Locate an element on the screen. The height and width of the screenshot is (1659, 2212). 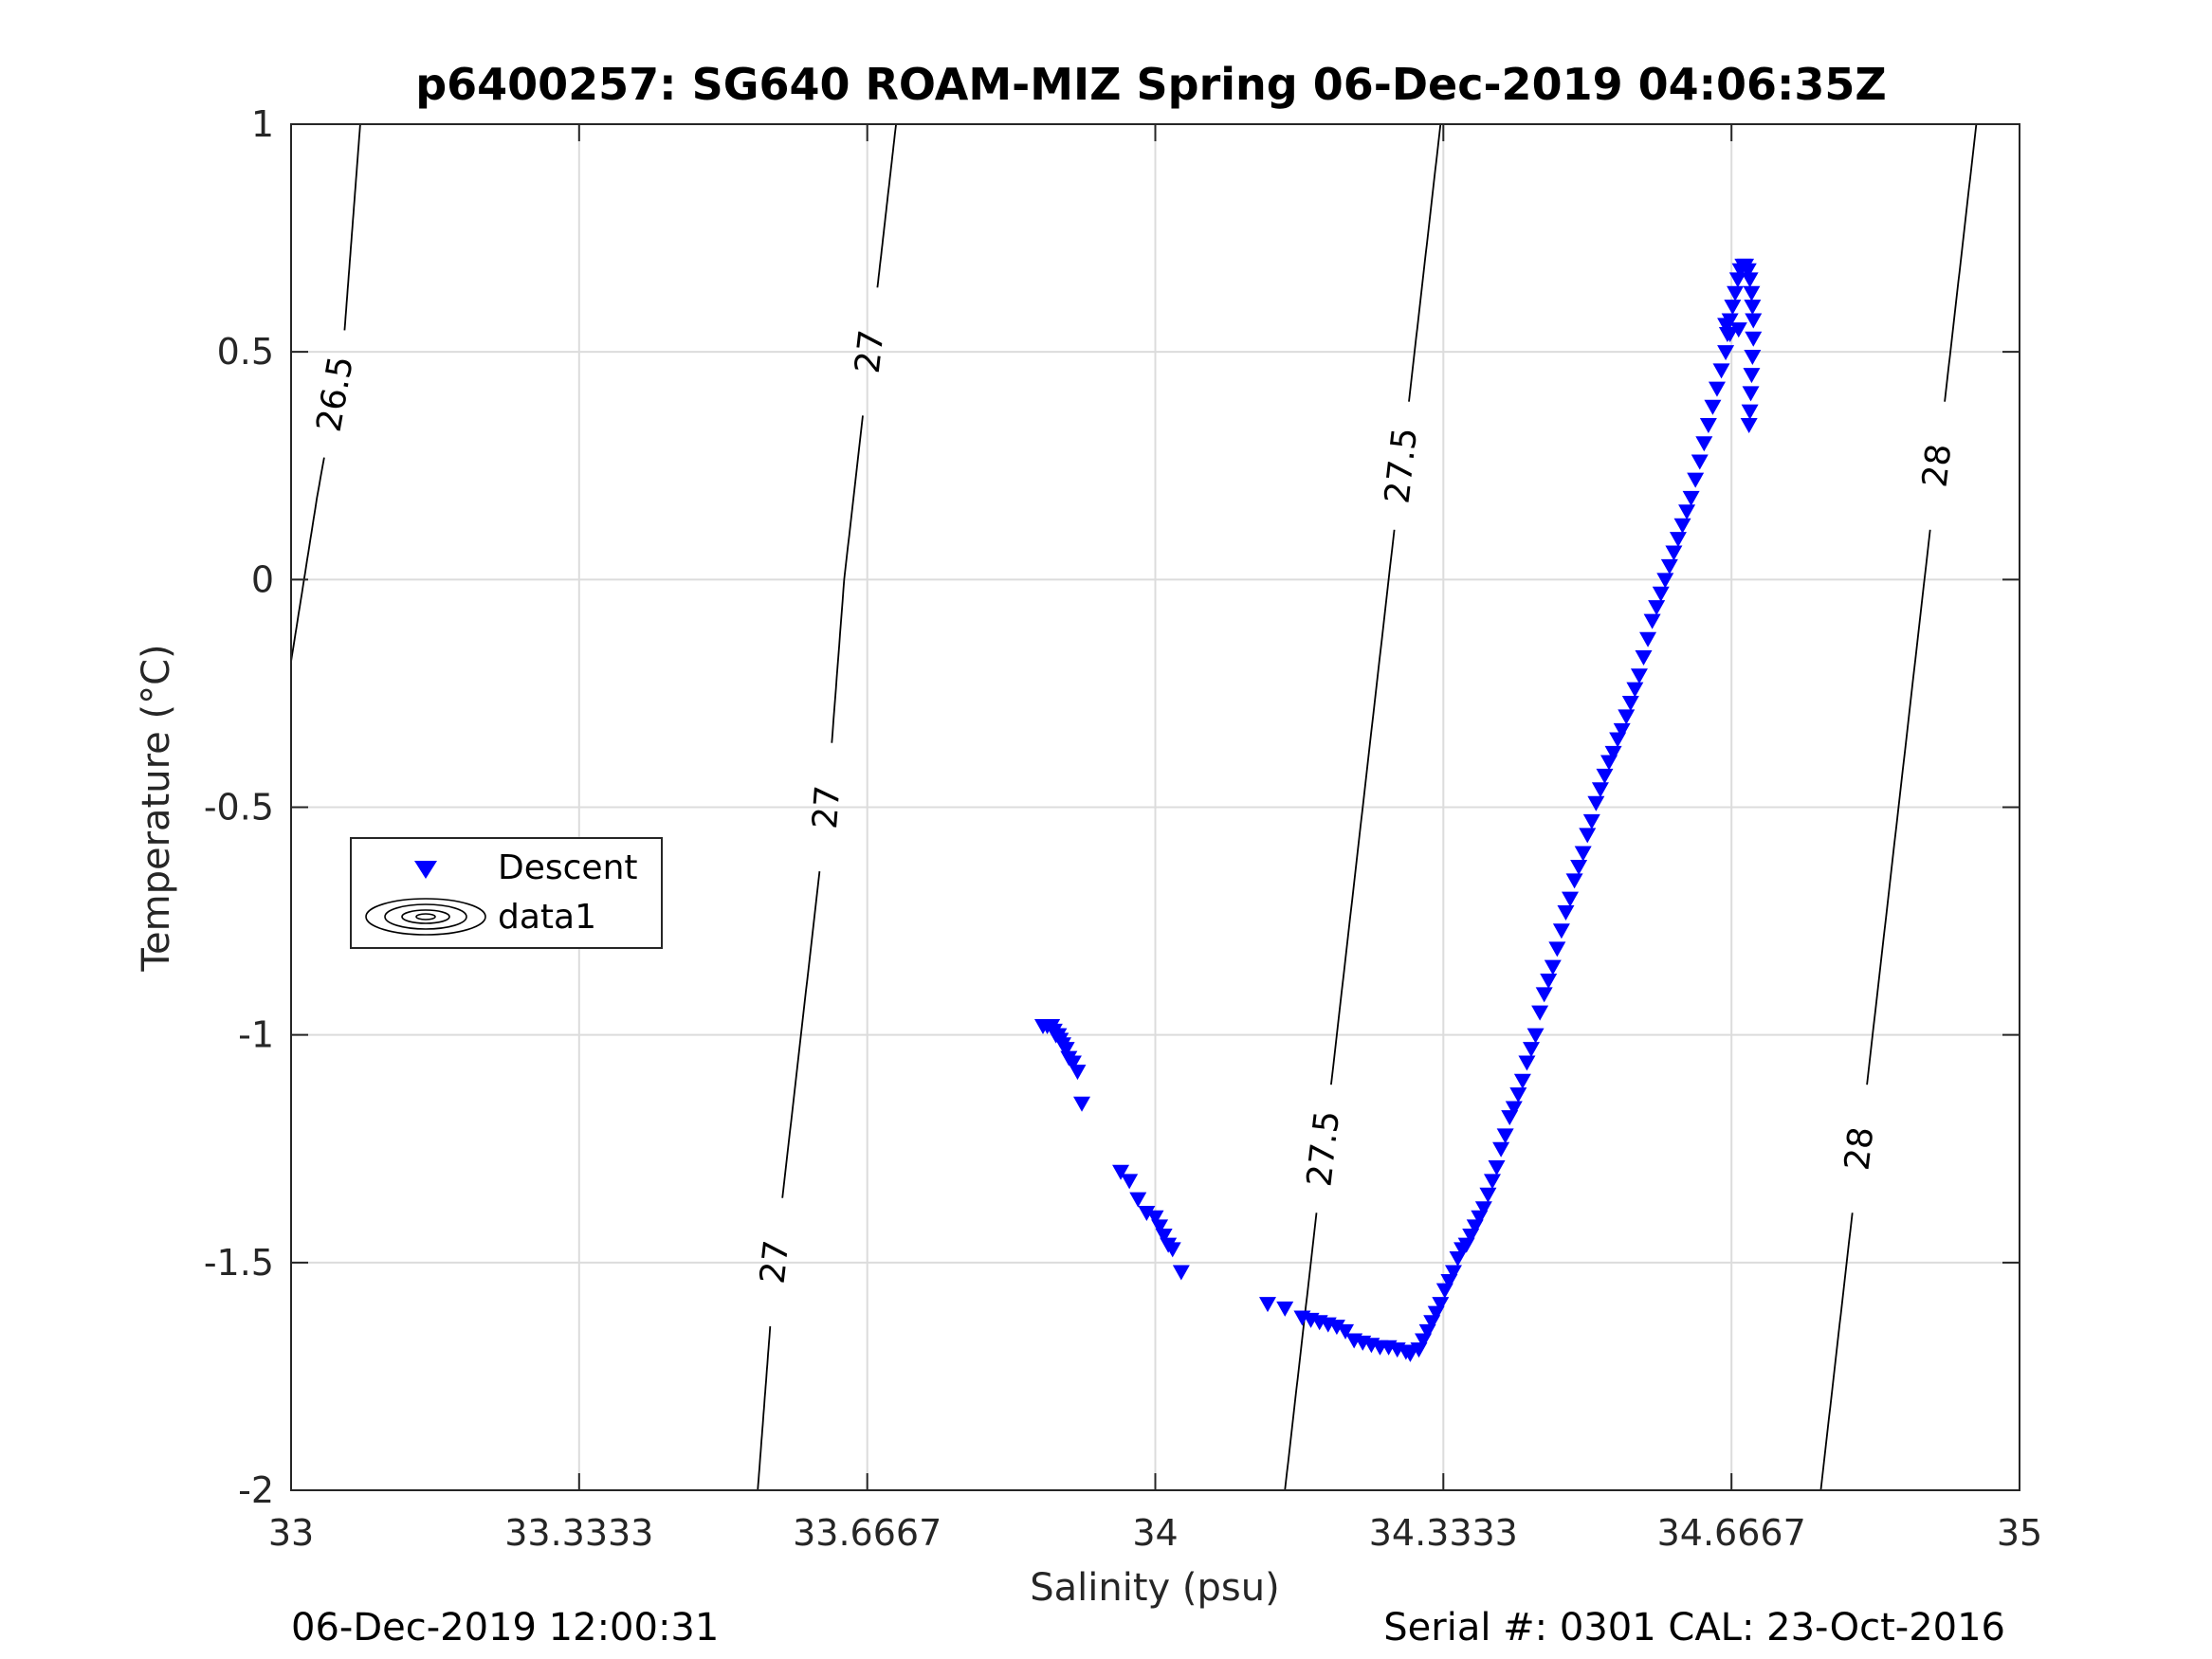
footer-serial-cal: Serial #: 0301 CAL: 23-Oct-2016 is located at coordinates (1694, 1628).